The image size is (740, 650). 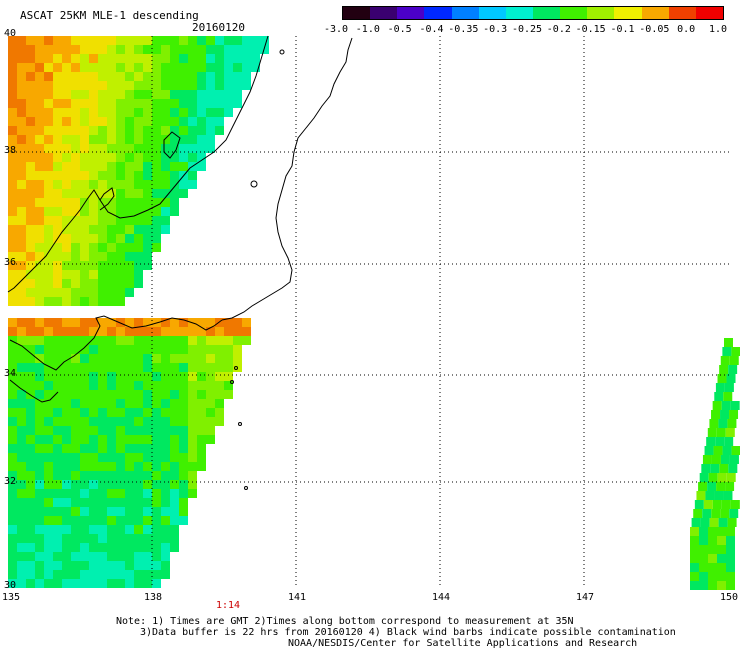 I want to click on product-date: 20160120, so click(x=218, y=27).